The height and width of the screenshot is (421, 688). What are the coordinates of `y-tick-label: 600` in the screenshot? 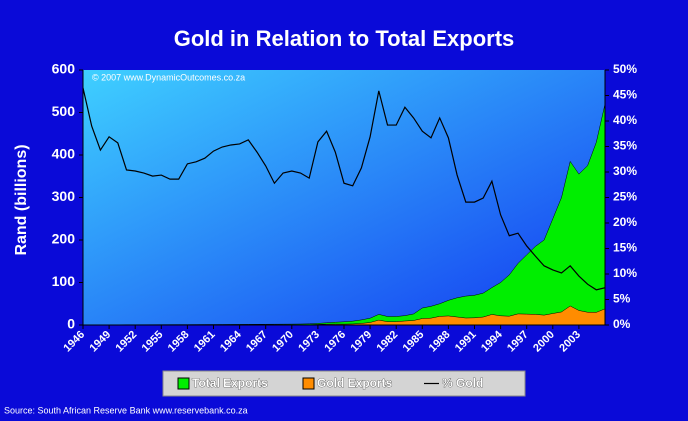 It's located at (64, 69).